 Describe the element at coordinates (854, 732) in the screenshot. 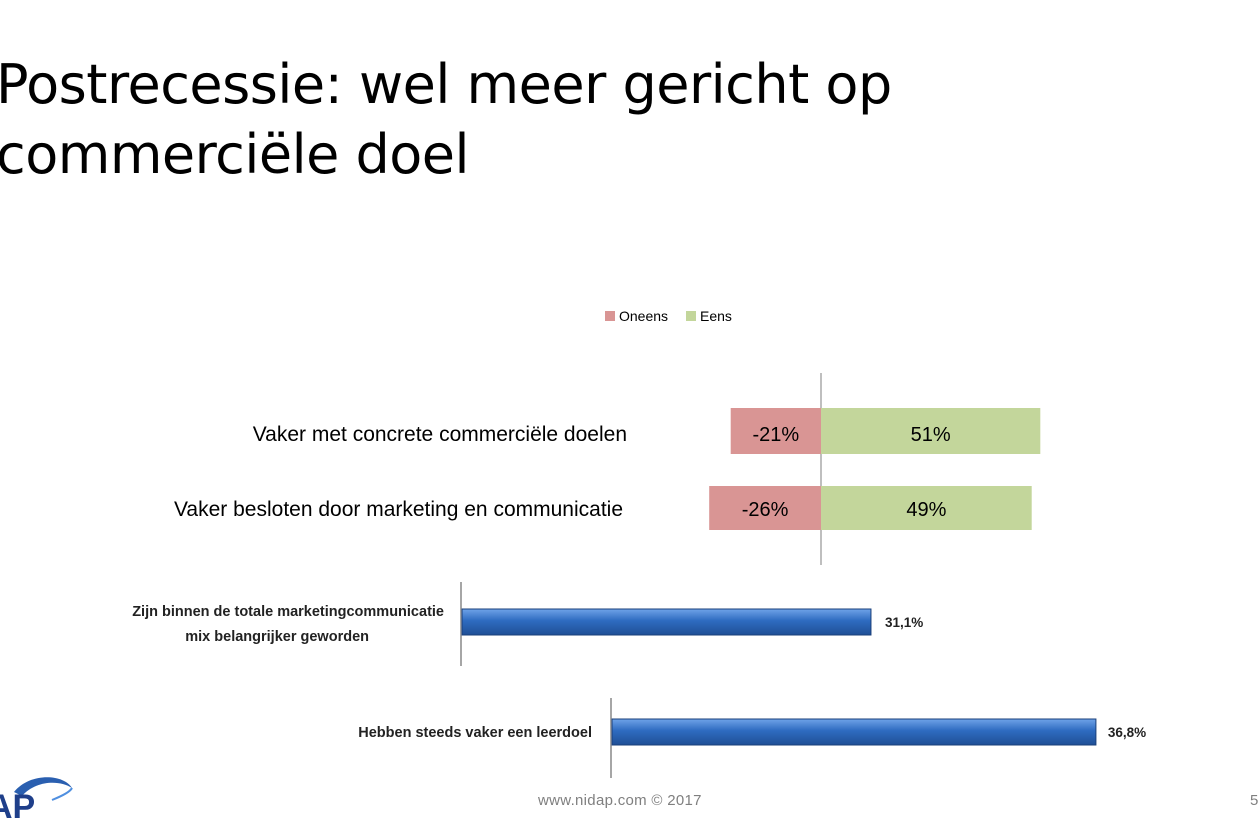

I see `bar-leerdoel` at that location.